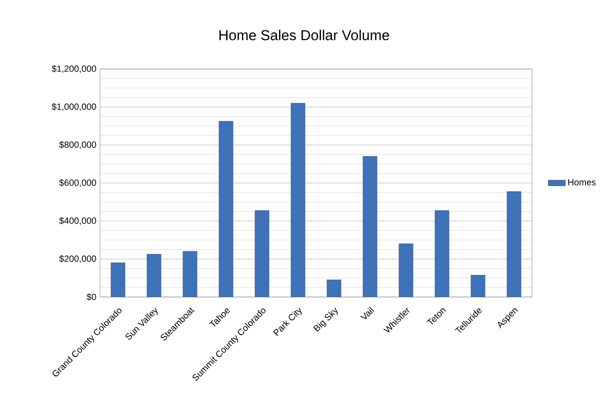 The height and width of the screenshot is (415, 608). What do you see at coordinates (582, 182) in the screenshot?
I see `legend-label: Homes` at bounding box center [582, 182].